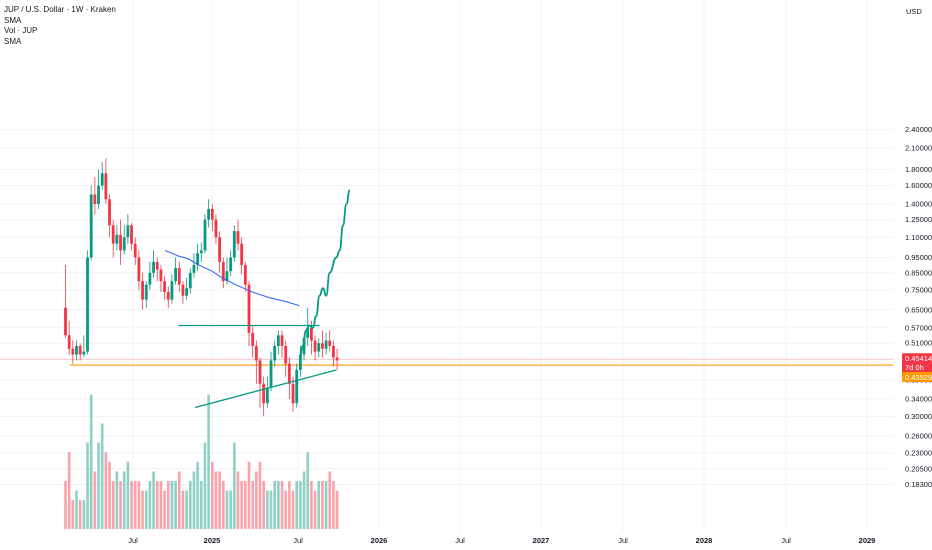  Describe the element at coordinates (13, 41) in the screenshot. I see `legend-volume-sma: SMA` at that location.